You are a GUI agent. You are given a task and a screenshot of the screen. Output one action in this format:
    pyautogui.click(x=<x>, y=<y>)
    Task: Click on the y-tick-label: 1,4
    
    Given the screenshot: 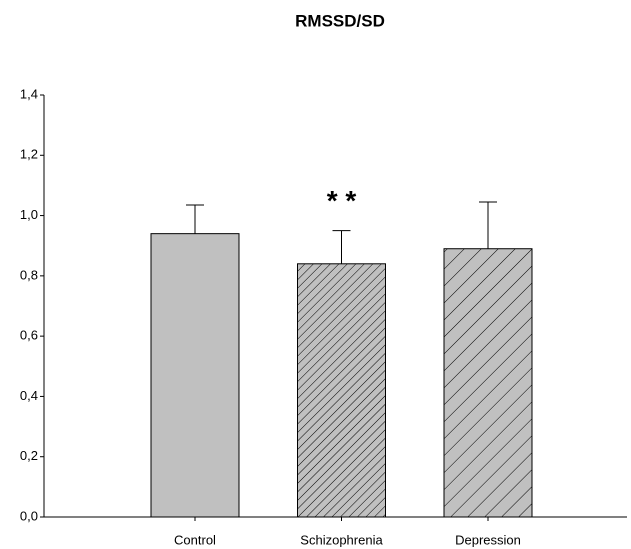 What is the action you would take?
    pyautogui.click(x=29, y=93)
    